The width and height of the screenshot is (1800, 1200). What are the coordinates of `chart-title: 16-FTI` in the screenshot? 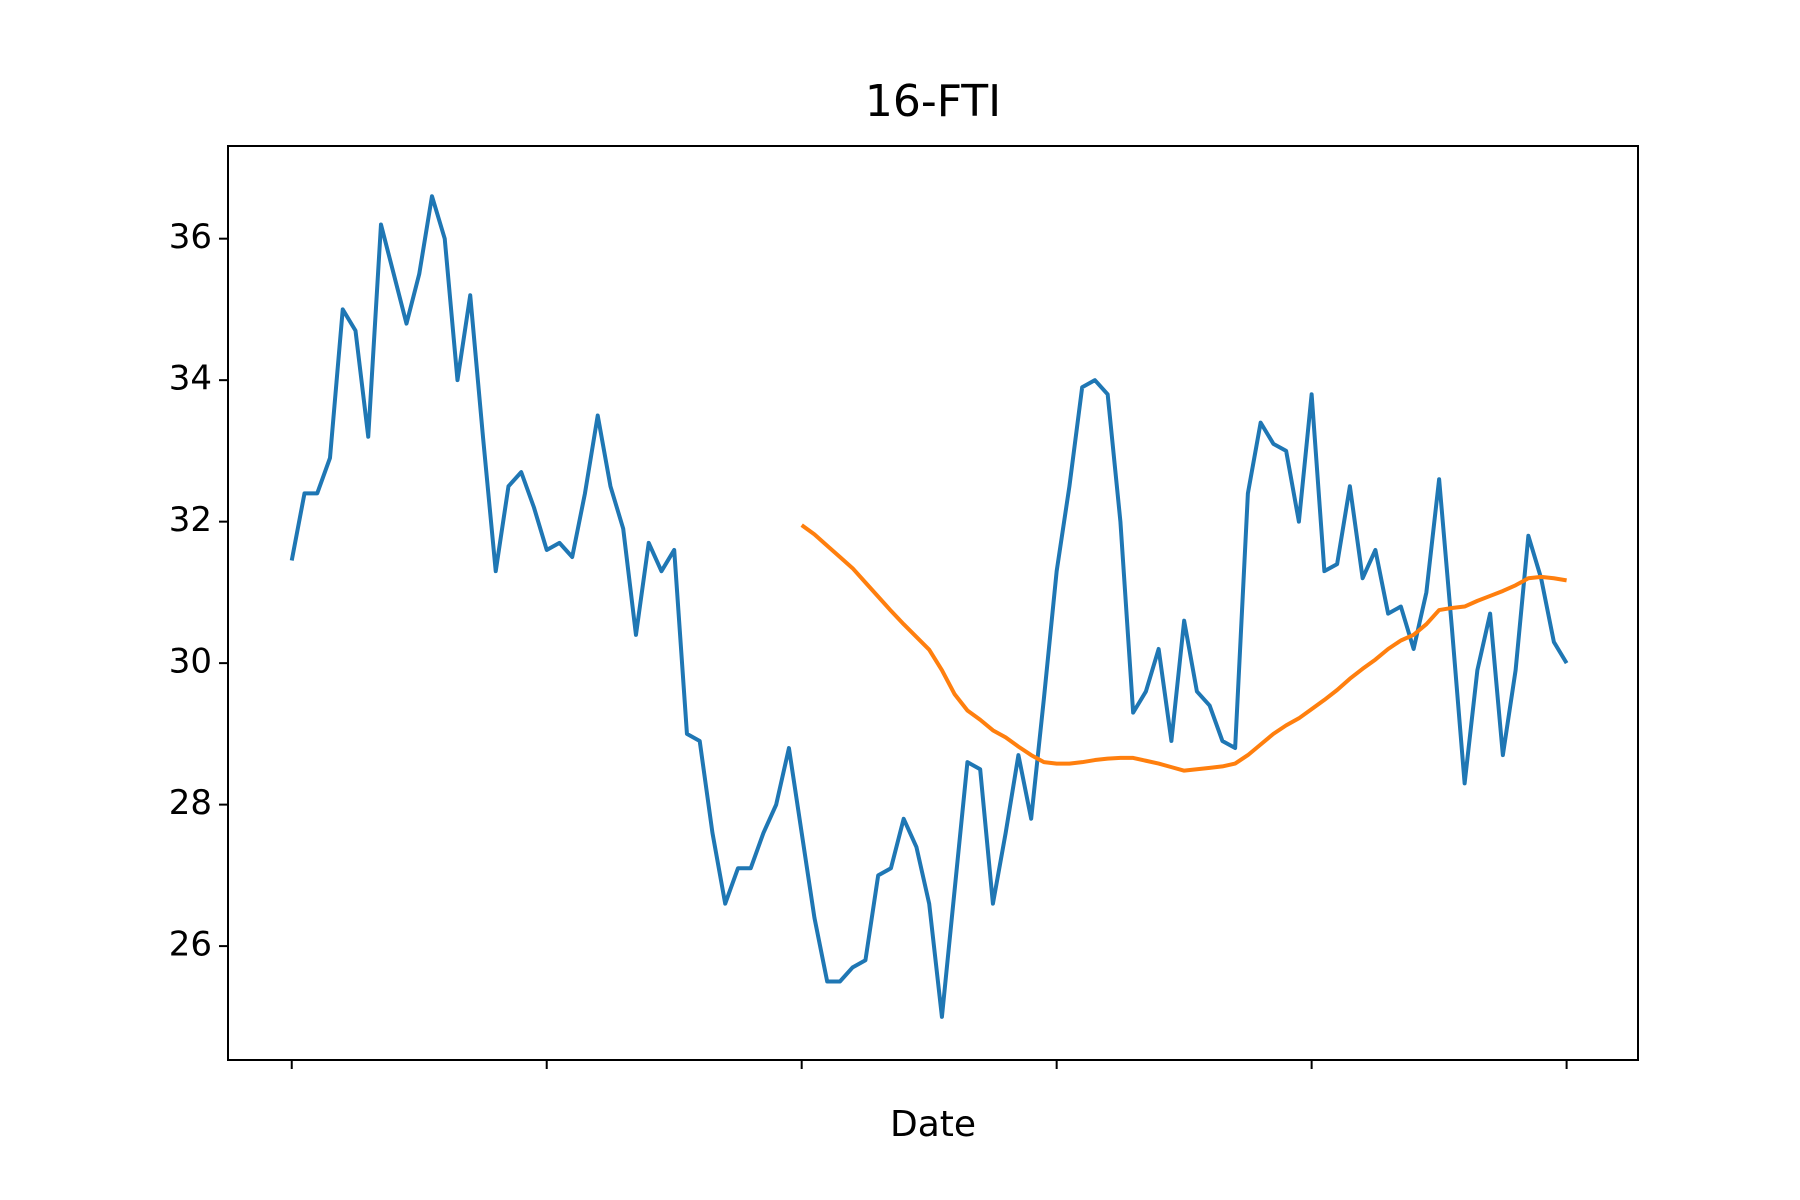 It's located at (933, 101).